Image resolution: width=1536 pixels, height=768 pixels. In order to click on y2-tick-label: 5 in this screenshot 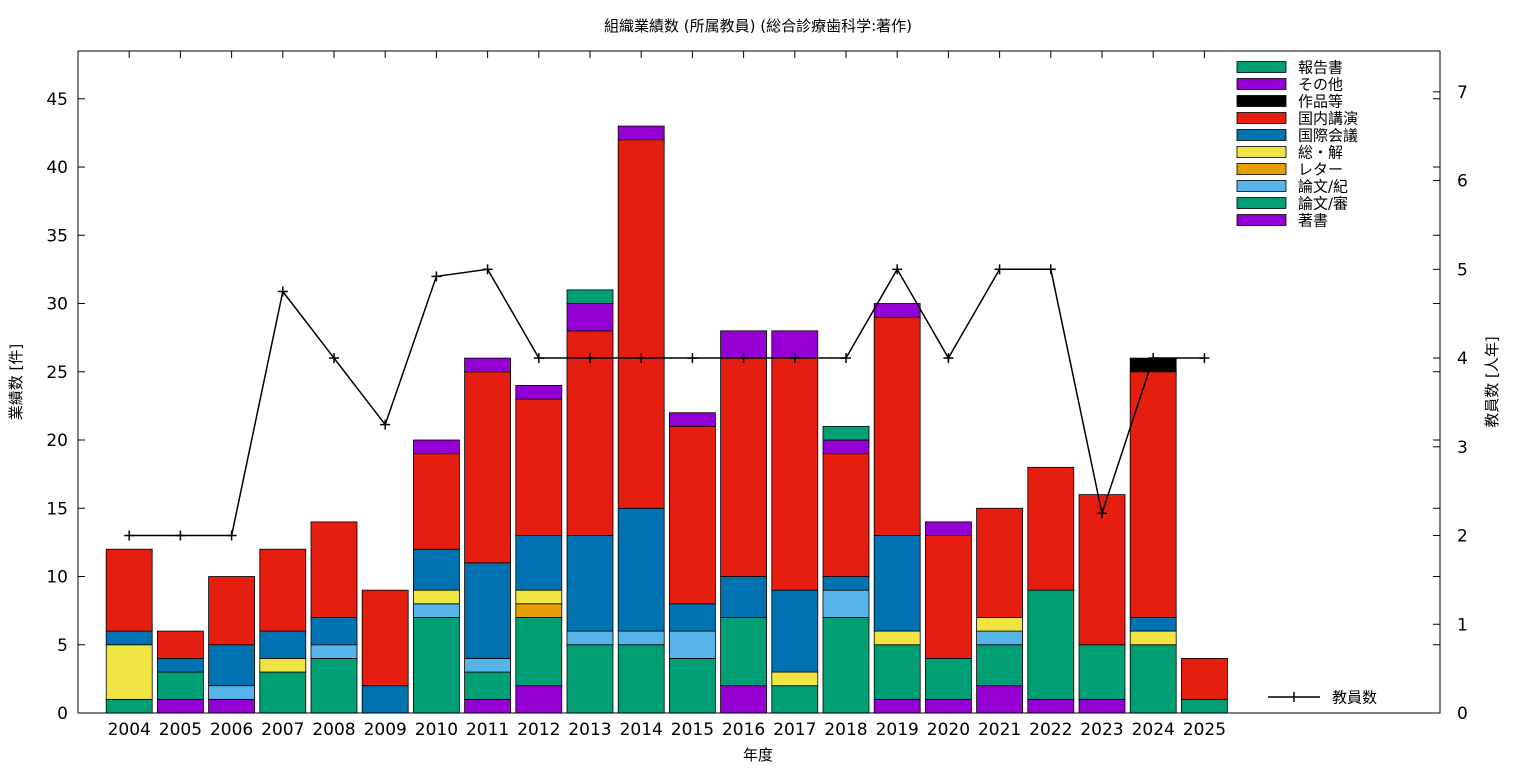, I will do `click(1462, 270)`.